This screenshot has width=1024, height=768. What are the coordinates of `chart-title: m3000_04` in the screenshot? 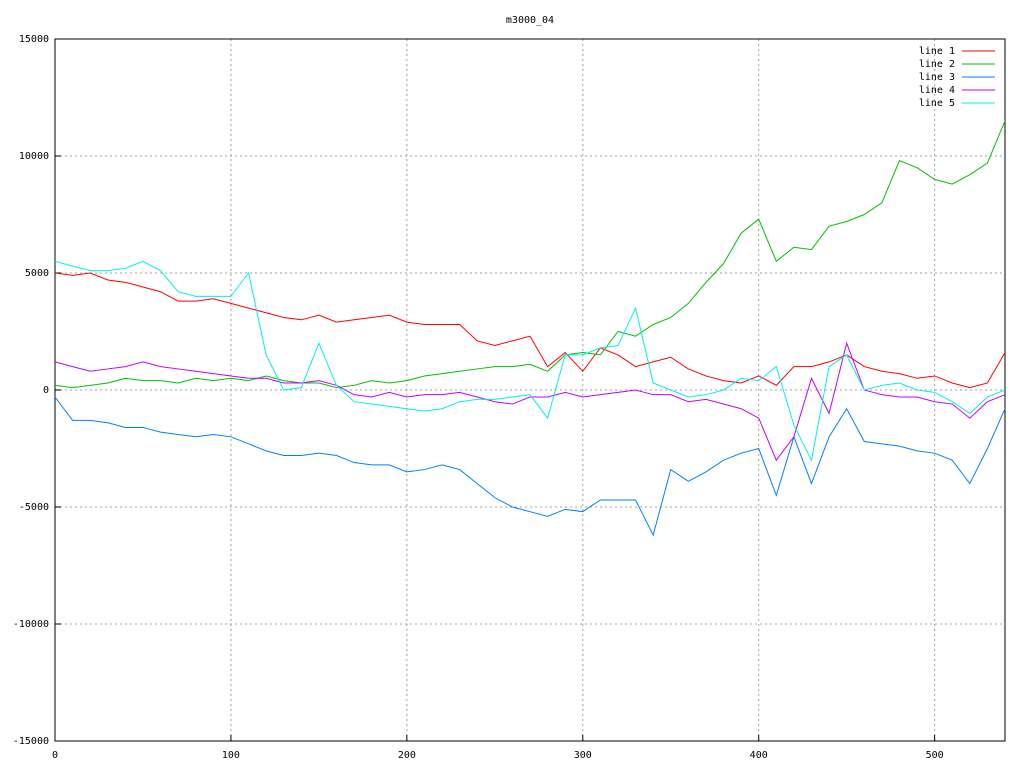 It's located at (530, 20).